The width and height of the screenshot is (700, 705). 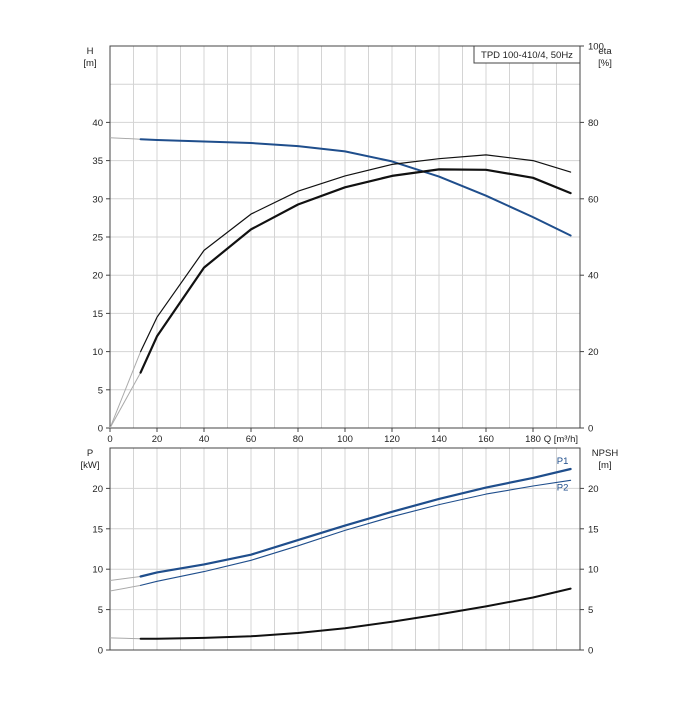 I want to click on right-axis-unit: [%], so click(x=605, y=63).